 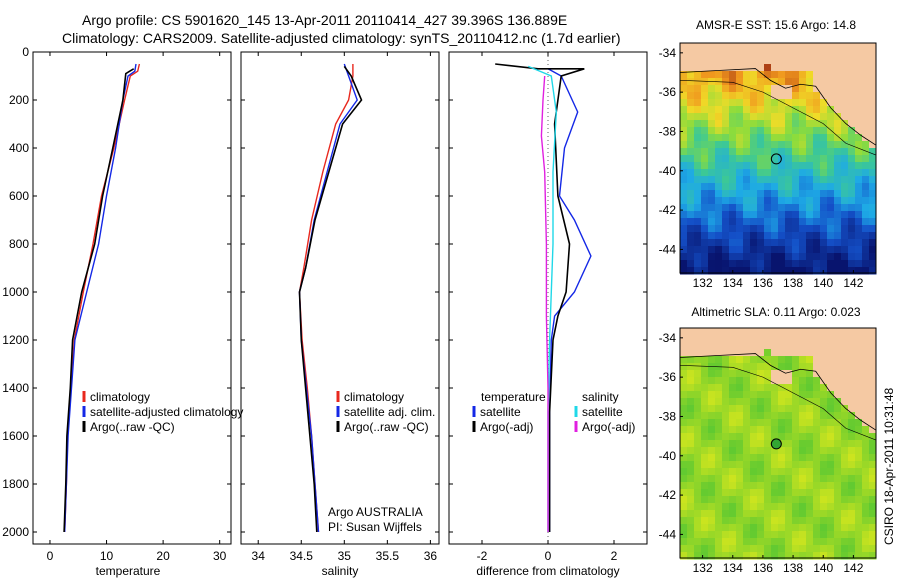 I want to click on series-line, so click(x=569, y=300).